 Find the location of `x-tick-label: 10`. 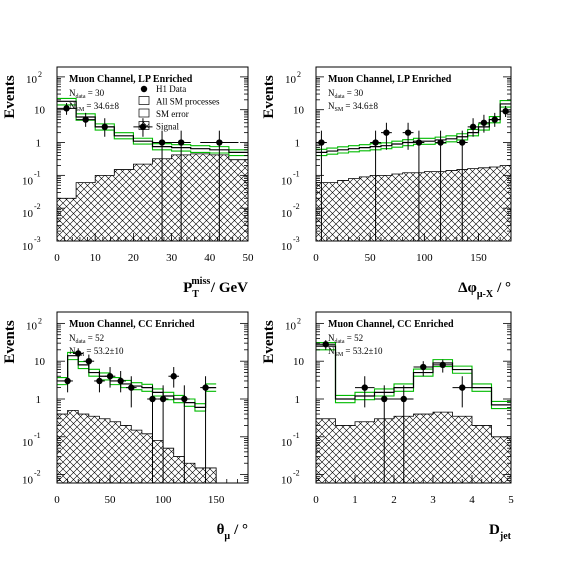

x-tick-label: 10 is located at coordinates (96, 258).